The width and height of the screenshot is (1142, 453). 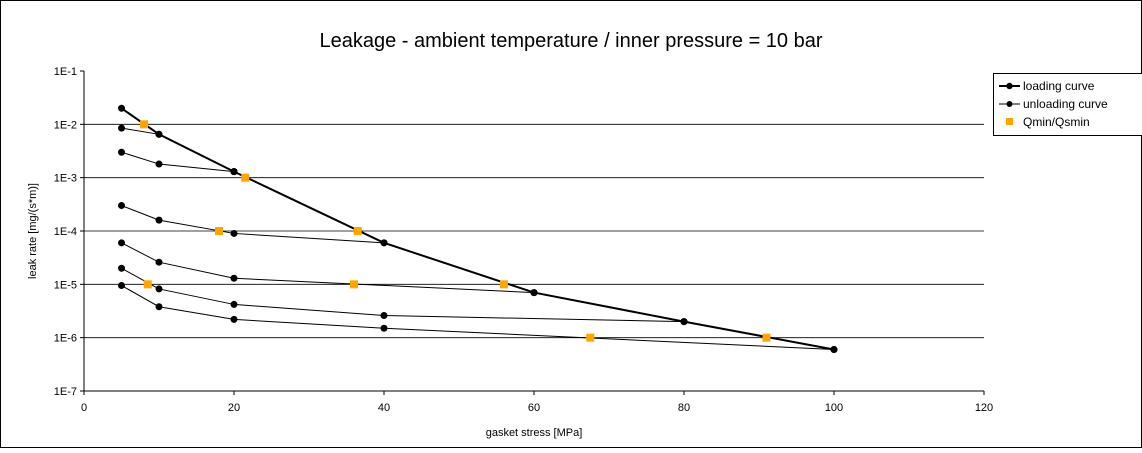 I want to click on y-axis-title: leak rate [mg/(s*m)], so click(x=33, y=231).